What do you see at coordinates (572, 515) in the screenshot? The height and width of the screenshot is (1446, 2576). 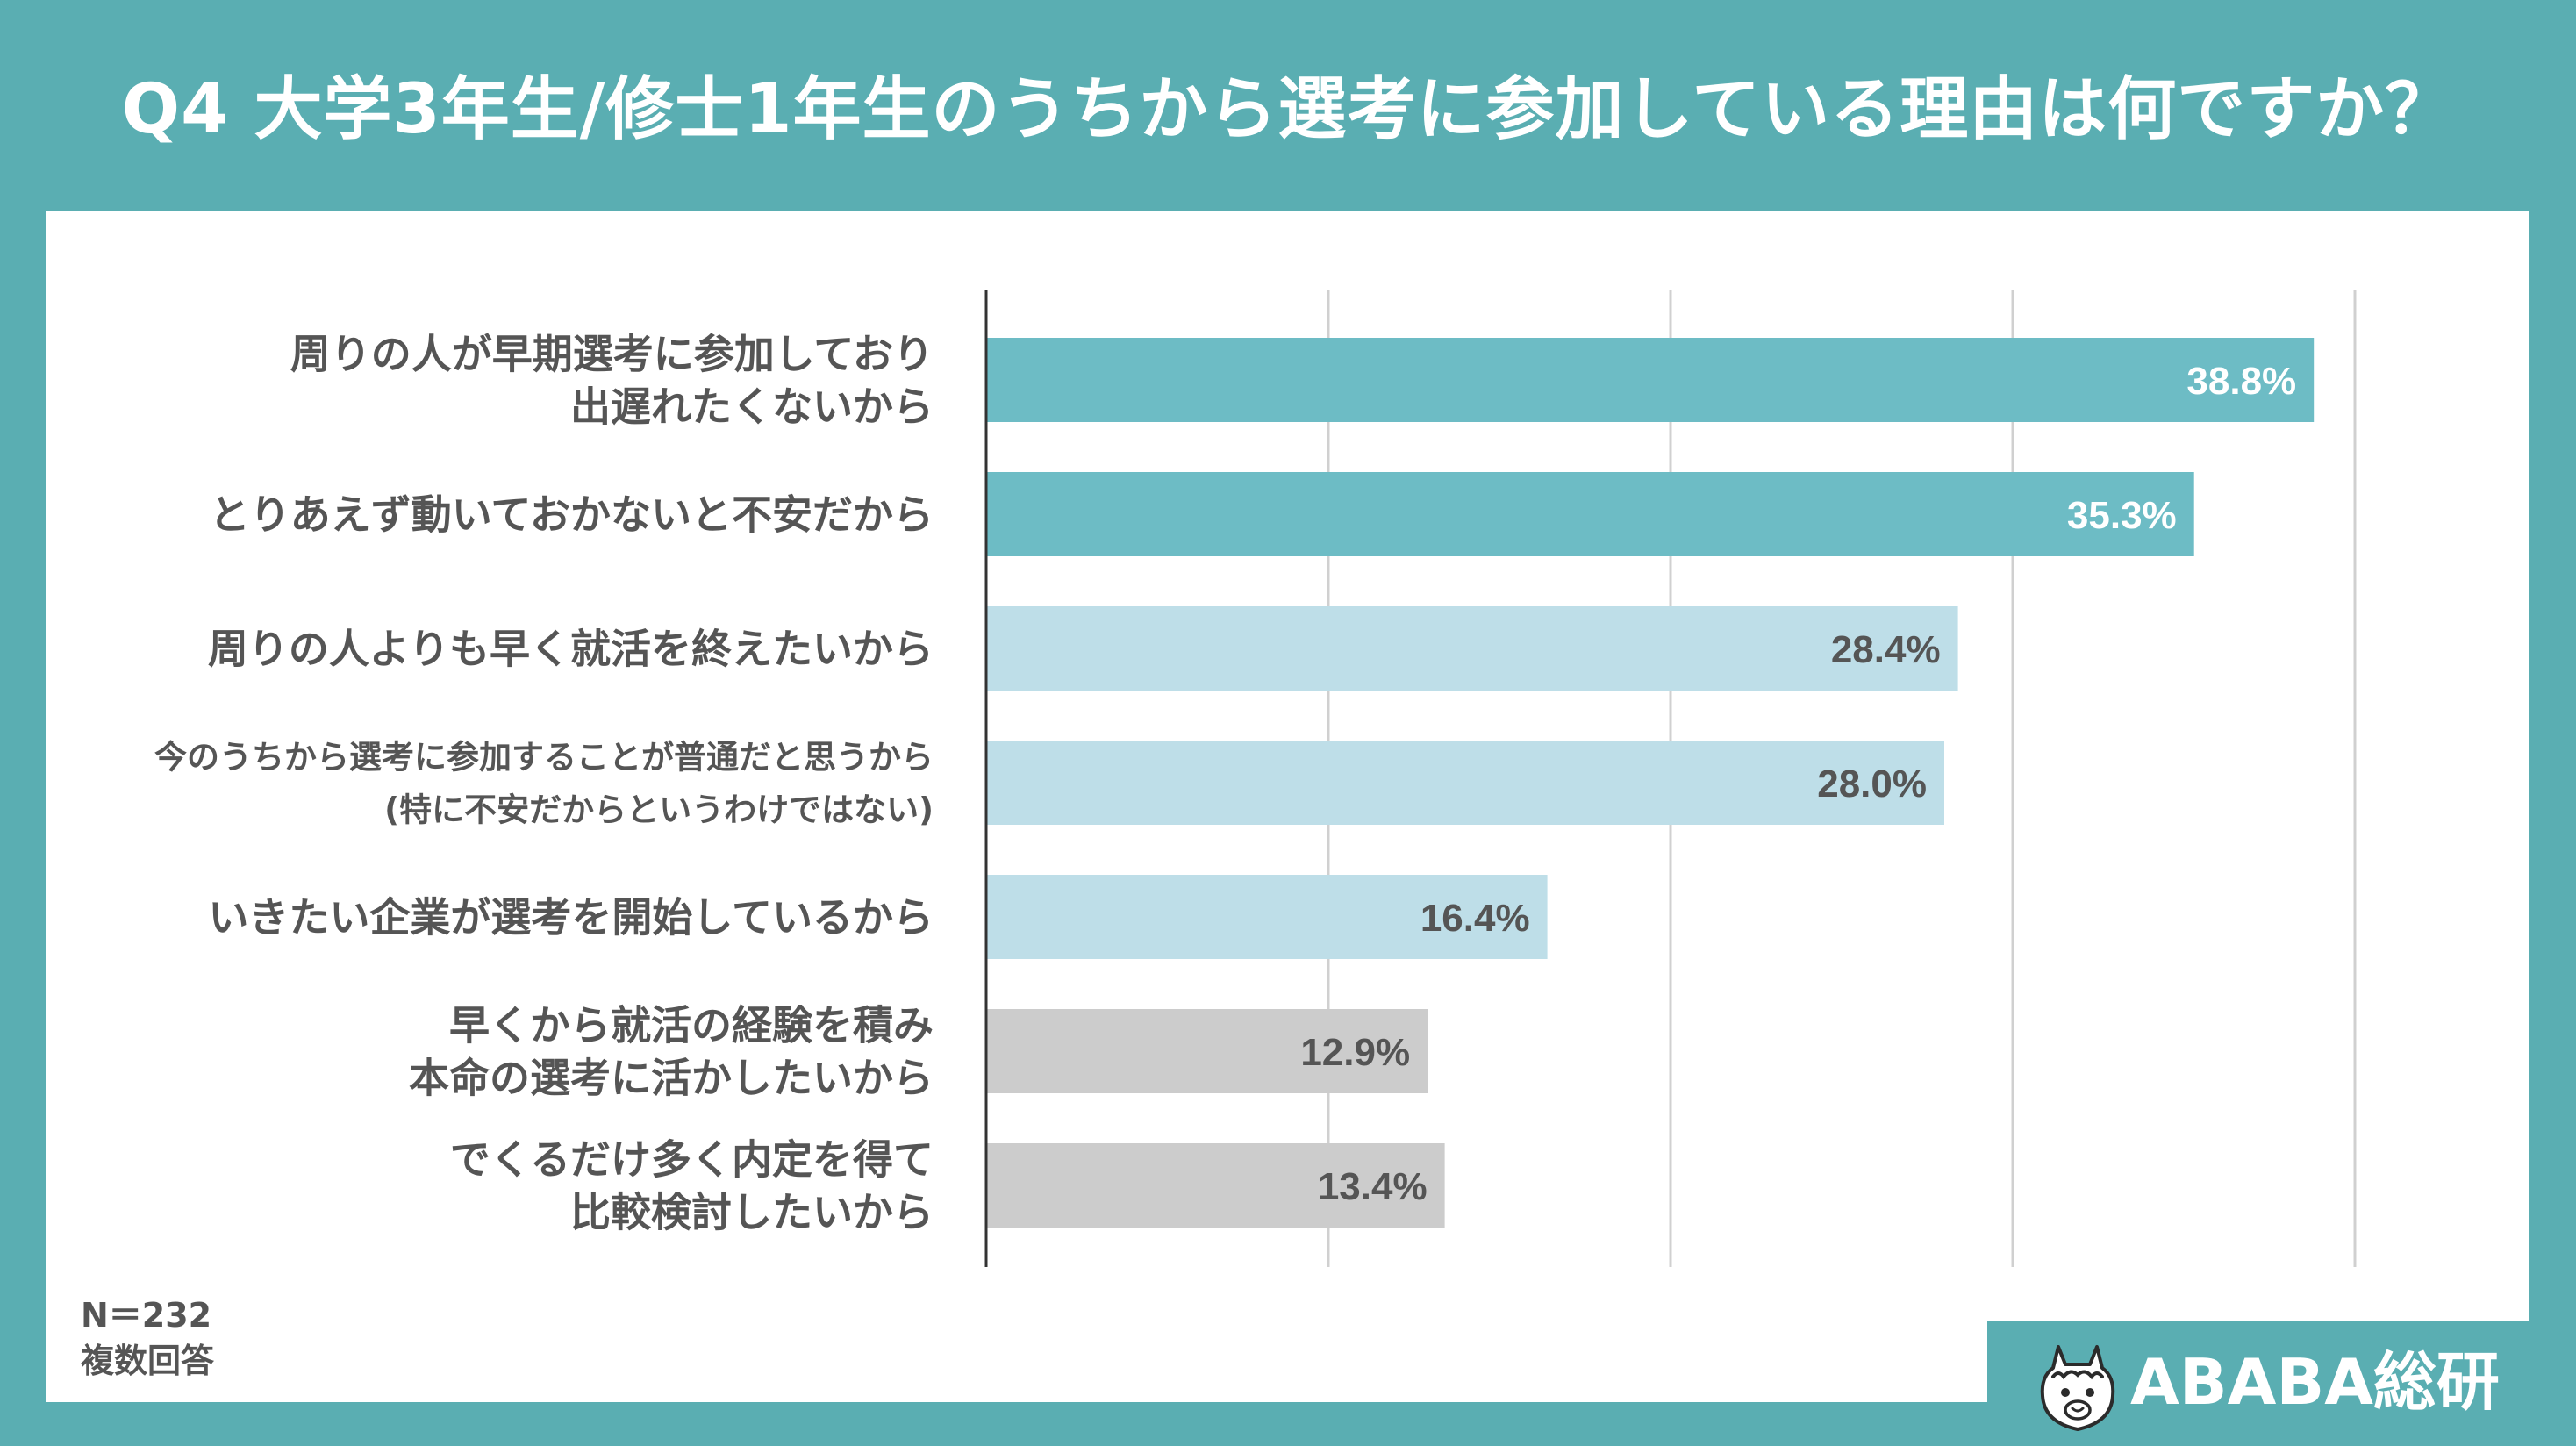 I see `category-label: とりあえず動いておかないと不安だから` at bounding box center [572, 515].